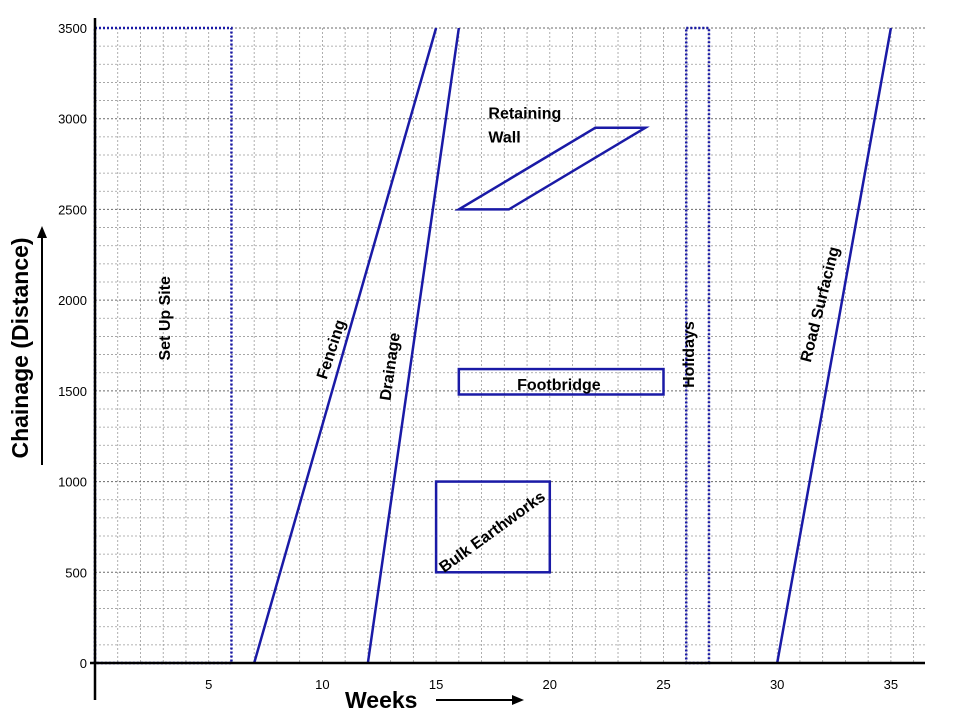  I want to click on y-axis-title: Chainage (Distance), so click(20, 347).